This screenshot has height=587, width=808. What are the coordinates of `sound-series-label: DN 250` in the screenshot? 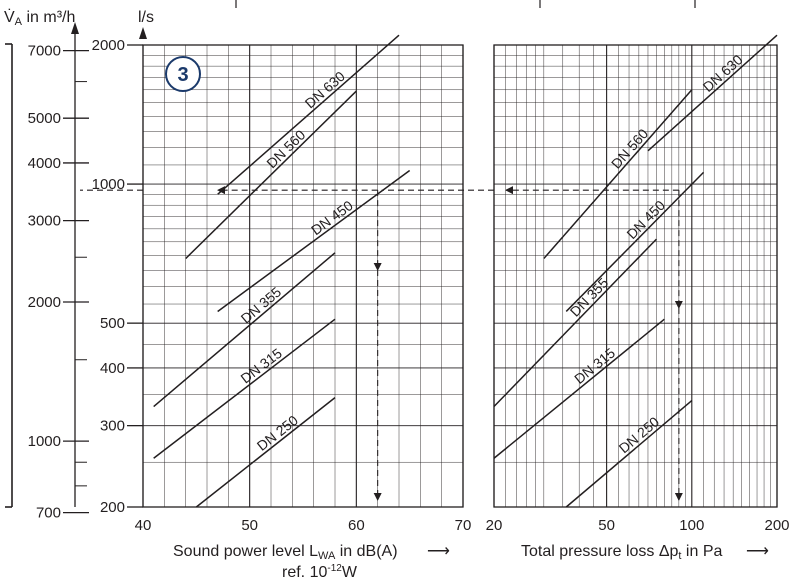 It's located at (277, 433).